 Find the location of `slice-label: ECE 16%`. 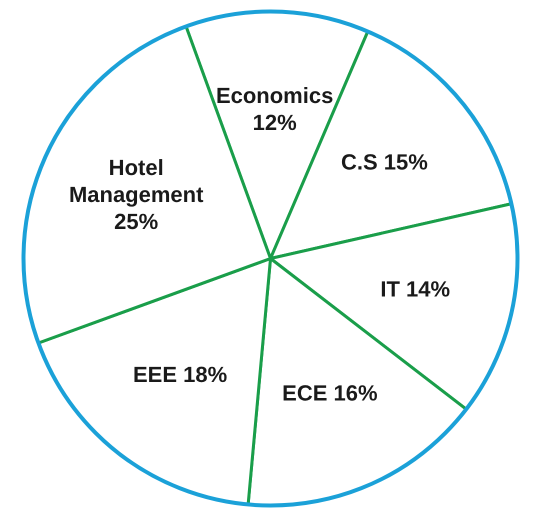

slice-label: ECE 16% is located at coordinates (330, 393).